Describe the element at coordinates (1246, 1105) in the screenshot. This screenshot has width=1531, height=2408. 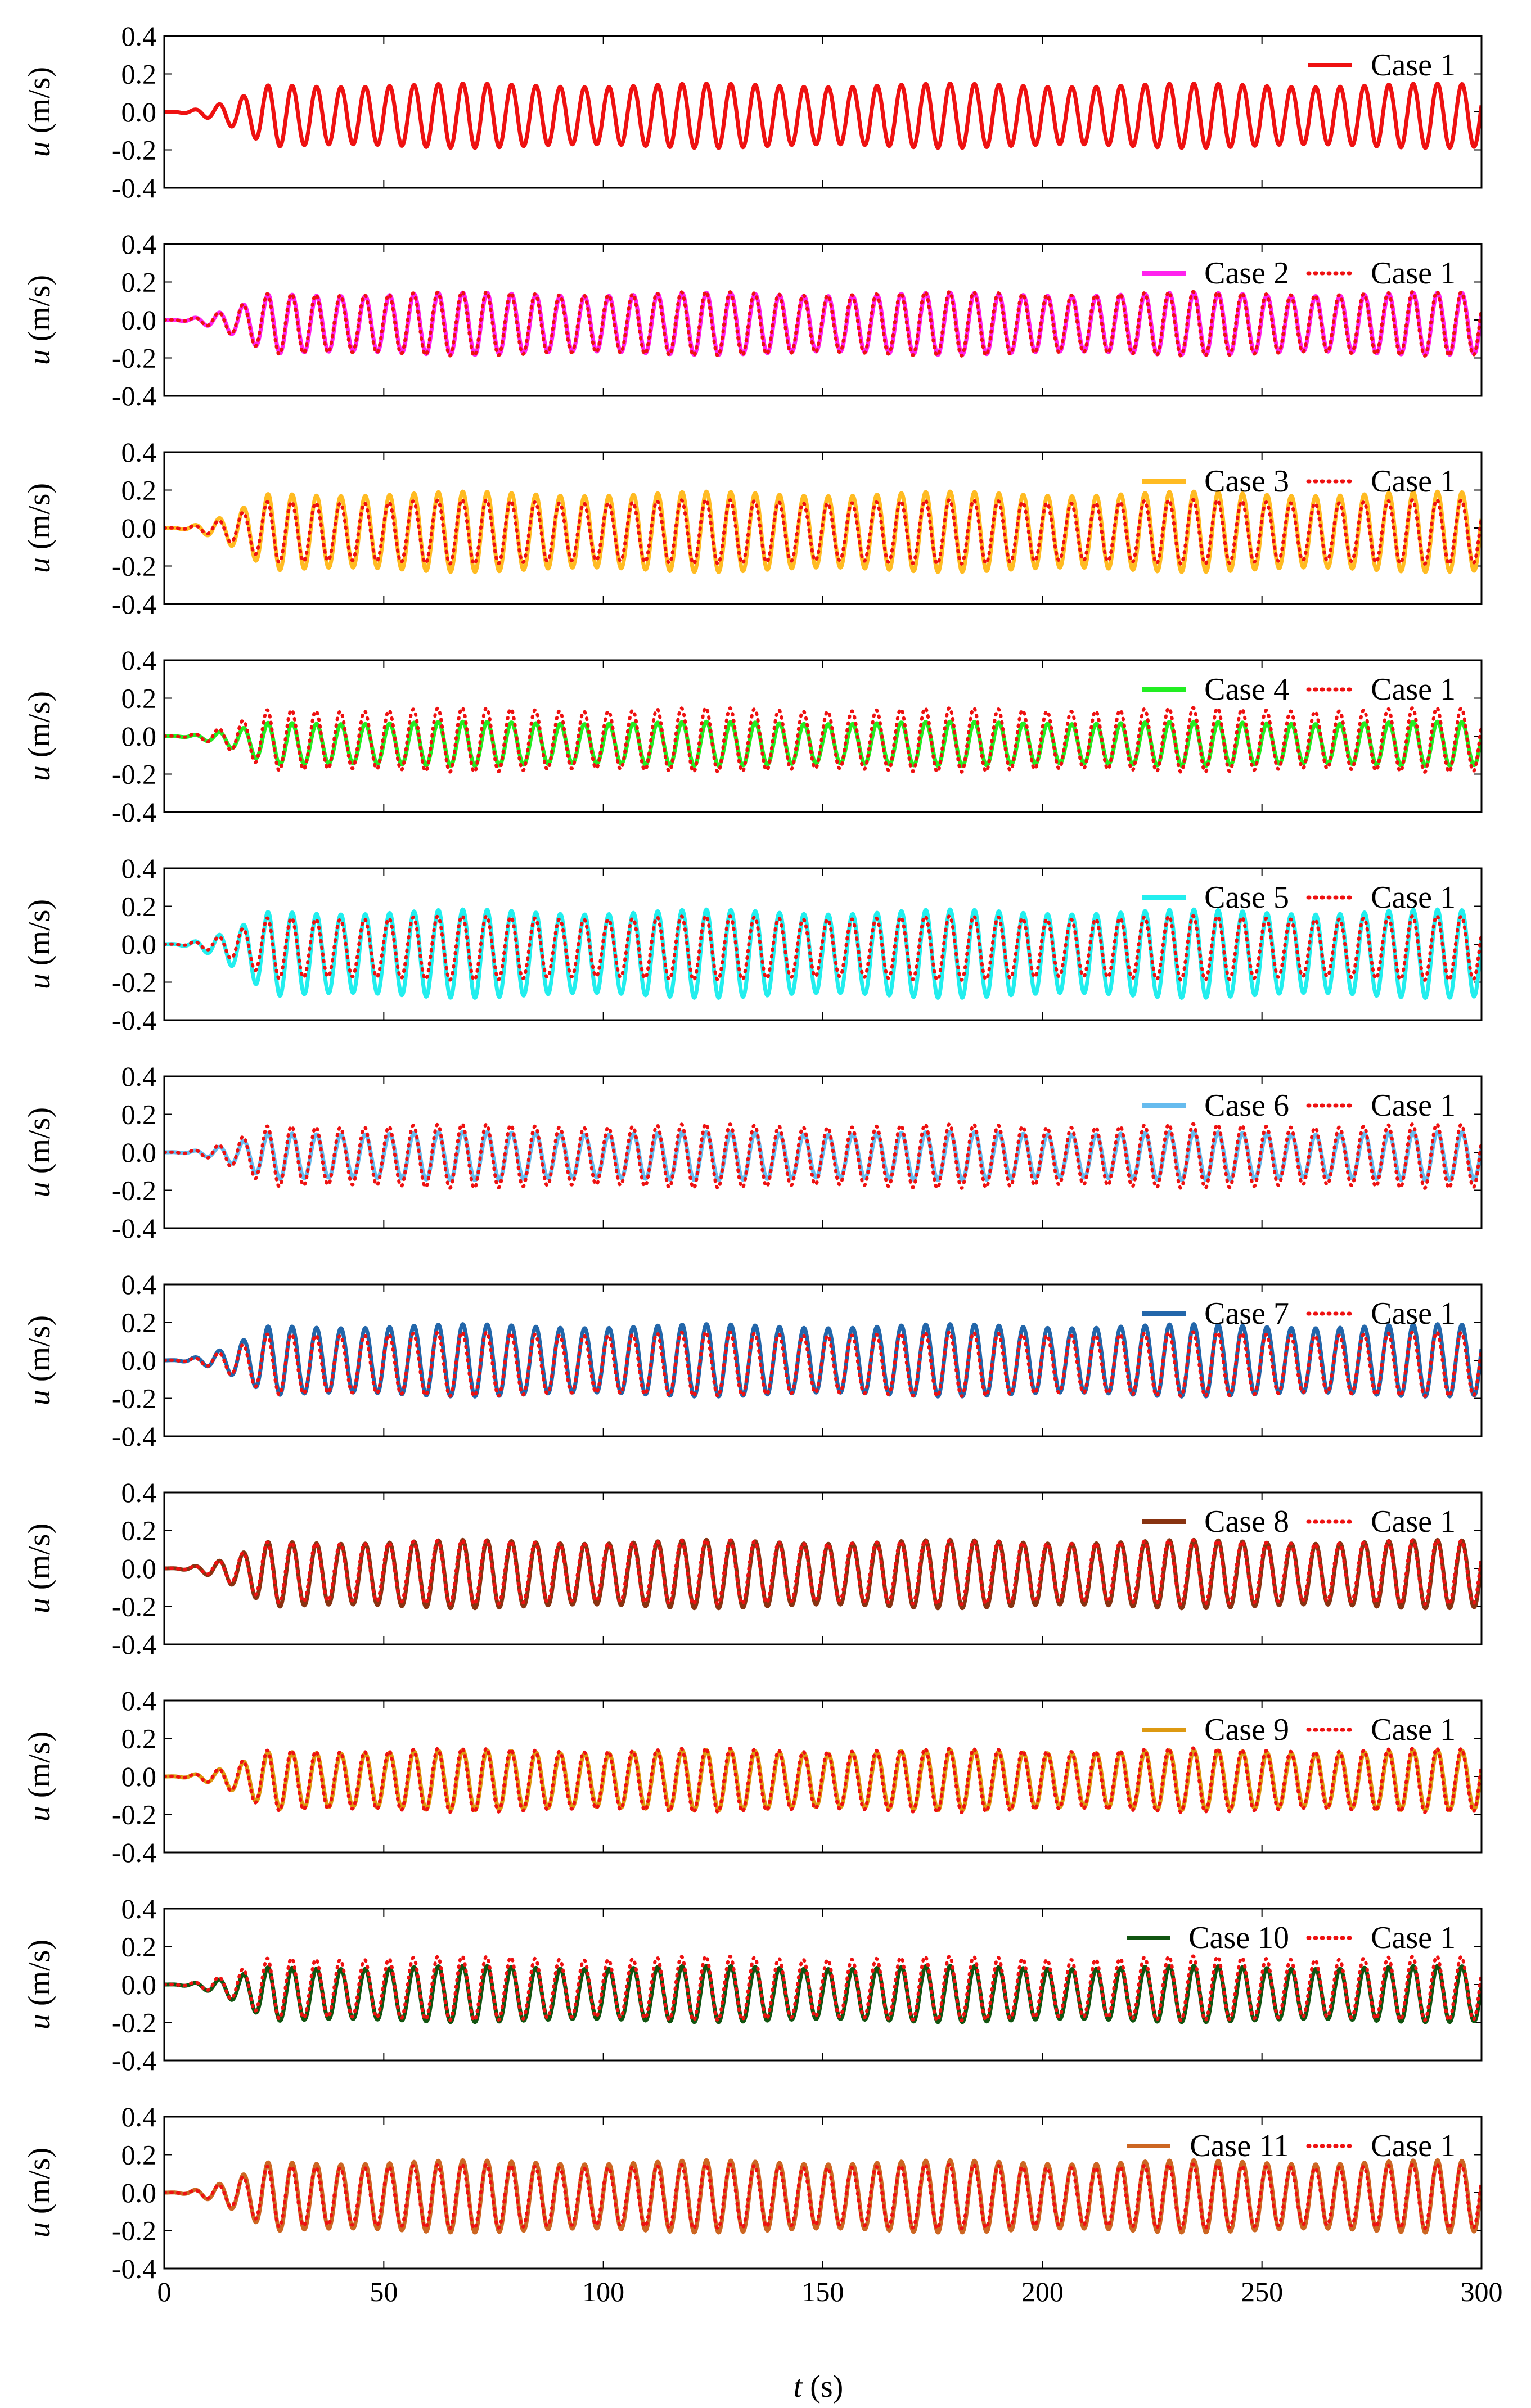
I see `legend-label-case-6: Case 6` at that location.